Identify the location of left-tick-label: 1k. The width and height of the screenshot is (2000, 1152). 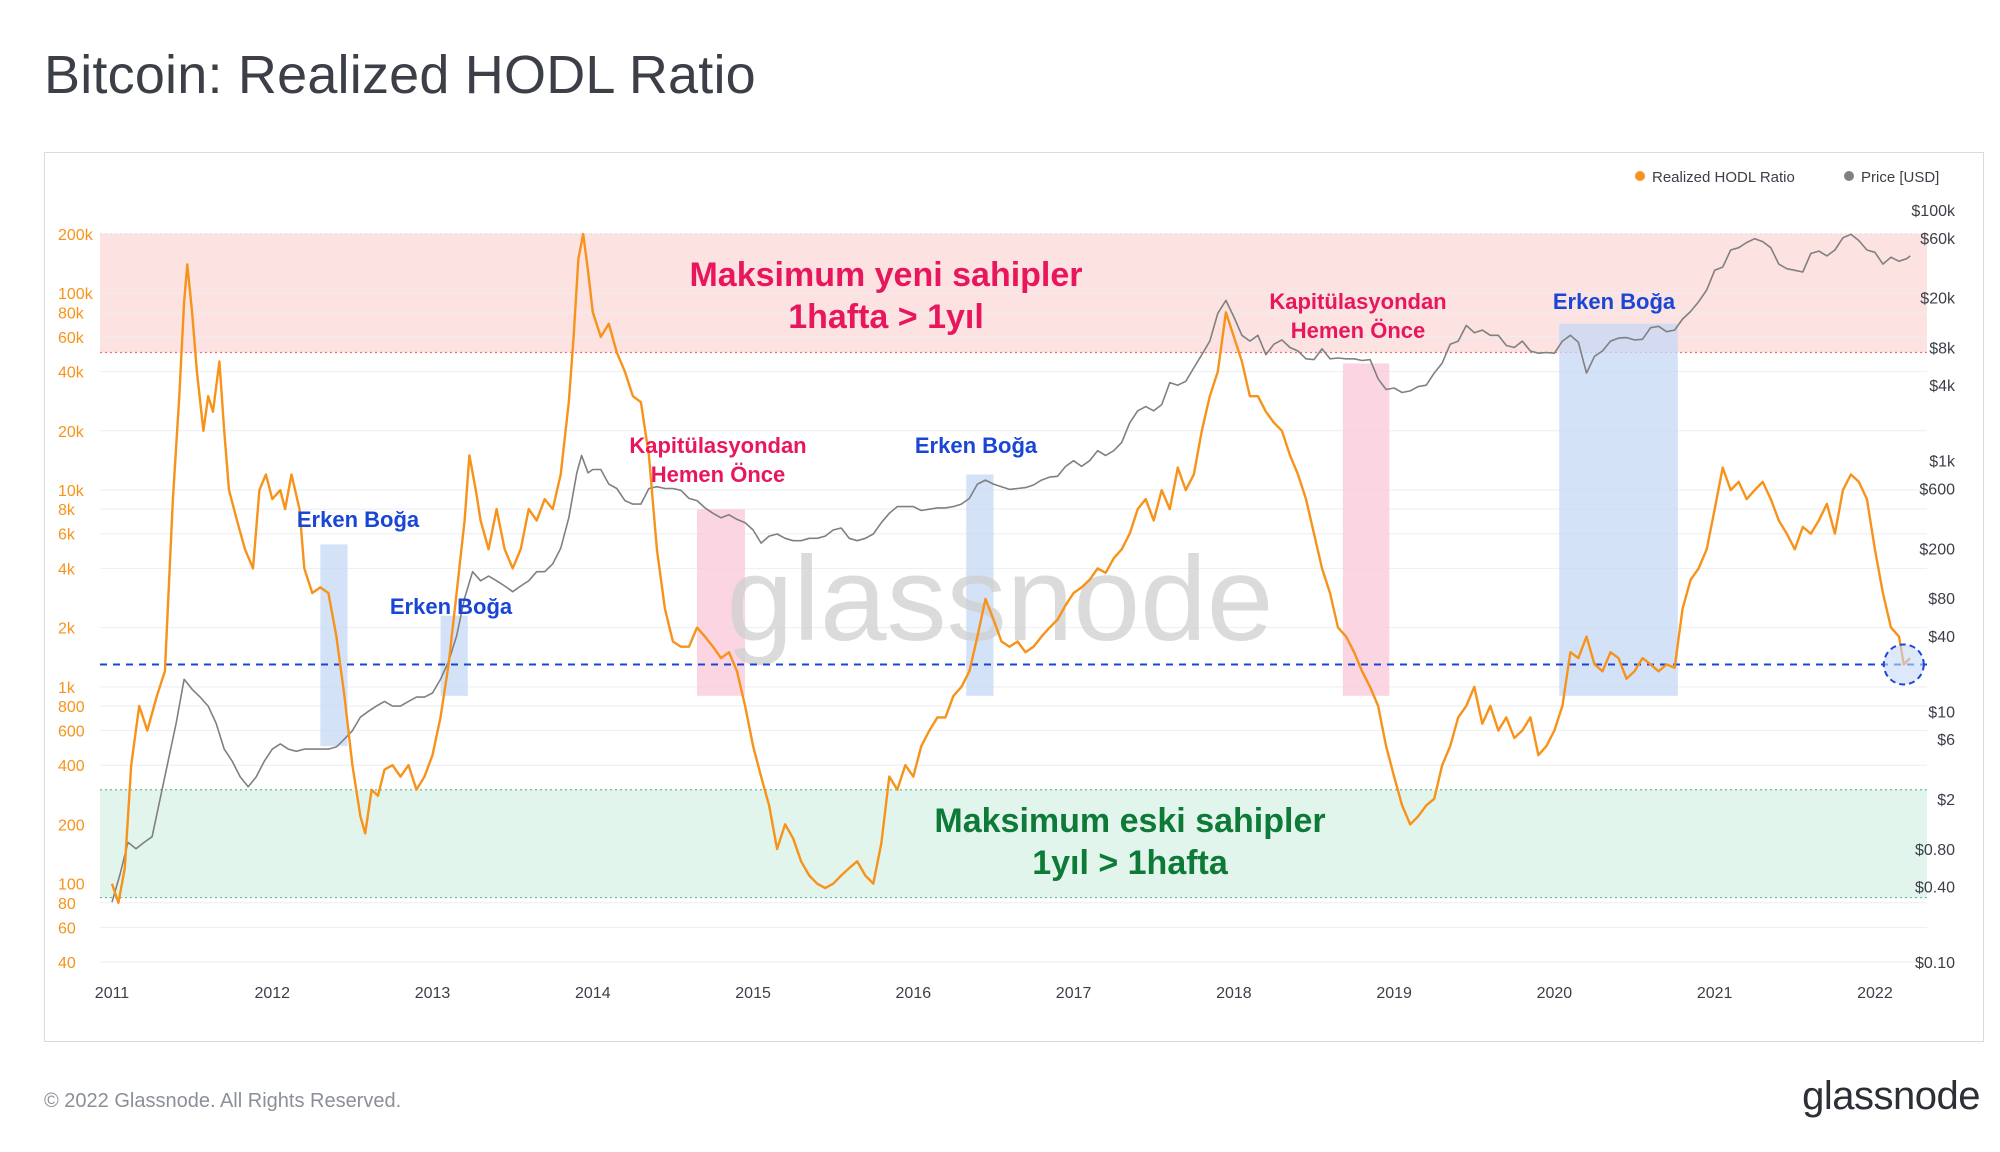
(67, 688).